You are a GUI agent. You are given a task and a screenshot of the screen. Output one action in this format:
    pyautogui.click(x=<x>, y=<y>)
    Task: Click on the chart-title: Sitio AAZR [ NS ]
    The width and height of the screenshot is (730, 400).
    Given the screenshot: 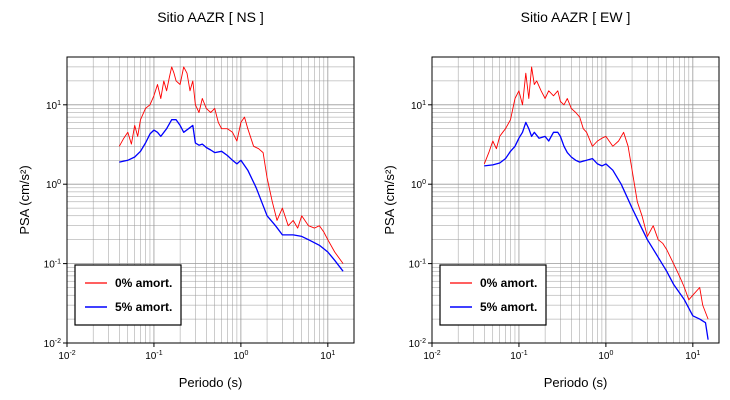 What is the action you would take?
    pyautogui.click(x=210, y=17)
    